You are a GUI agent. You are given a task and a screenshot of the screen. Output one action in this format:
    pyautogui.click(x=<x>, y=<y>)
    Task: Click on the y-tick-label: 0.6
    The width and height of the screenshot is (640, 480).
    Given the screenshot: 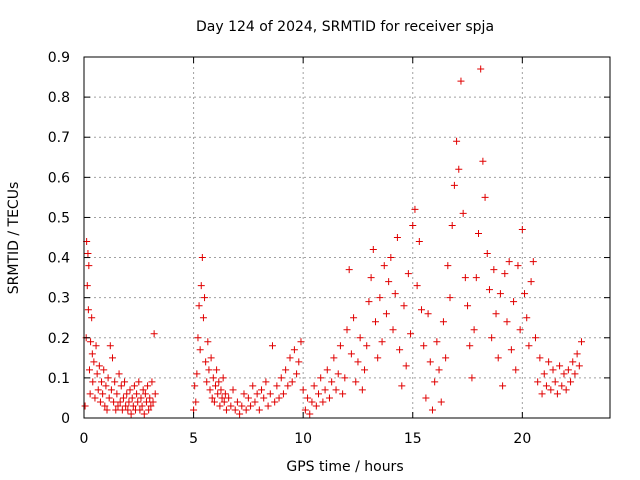 What is the action you would take?
    pyautogui.click(x=59, y=178)
    